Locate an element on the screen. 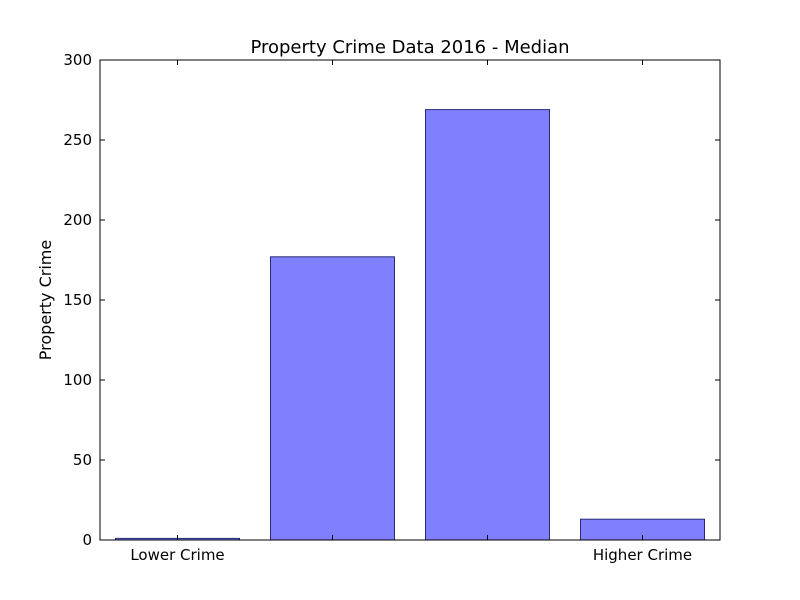 This screenshot has width=800, height=600. y-tick-label: 150 is located at coordinates (77, 300).